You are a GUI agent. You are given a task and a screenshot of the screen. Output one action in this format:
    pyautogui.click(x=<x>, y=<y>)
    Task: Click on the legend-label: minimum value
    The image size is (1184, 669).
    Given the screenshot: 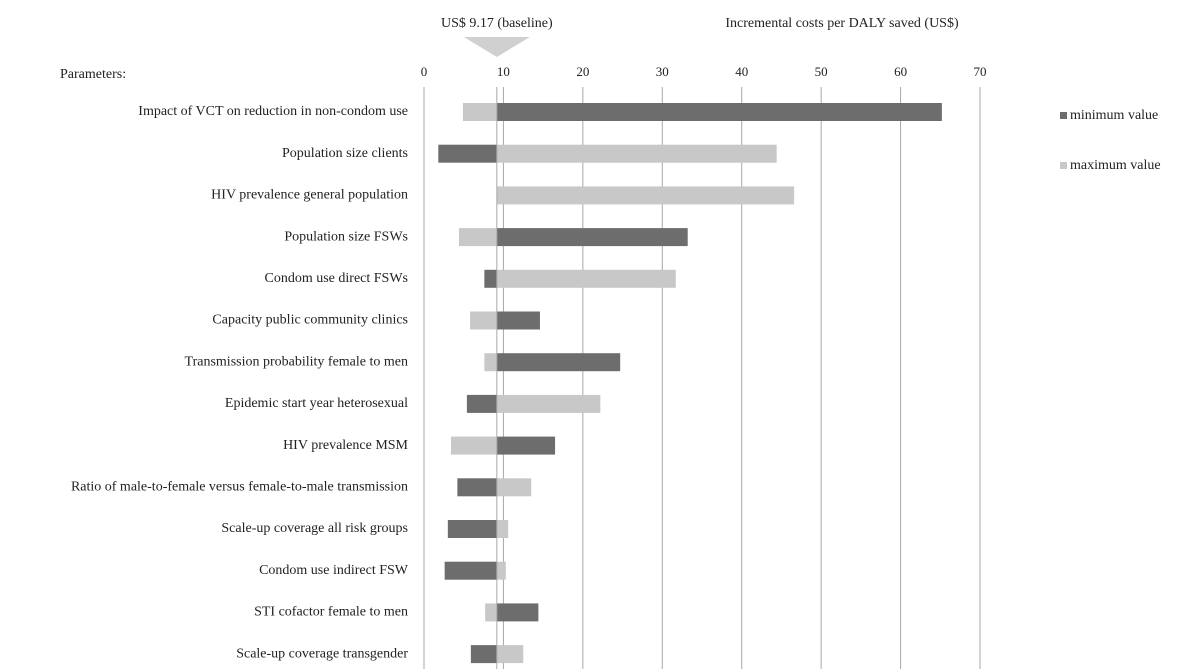 What is the action you would take?
    pyautogui.click(x=1114, y=115)
    